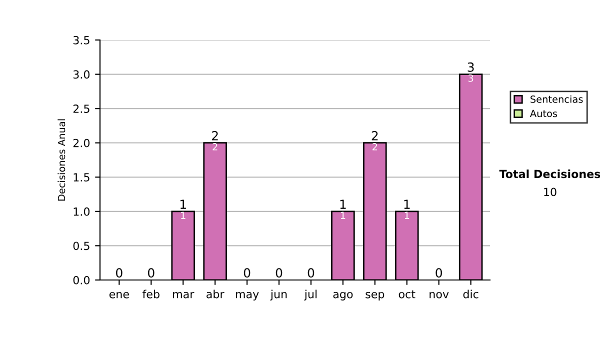 This screenshot has height=340, width=600. Describe the element at coordinates (544, 114) in the screenshot. I see `legend-label: Autos` at that location.